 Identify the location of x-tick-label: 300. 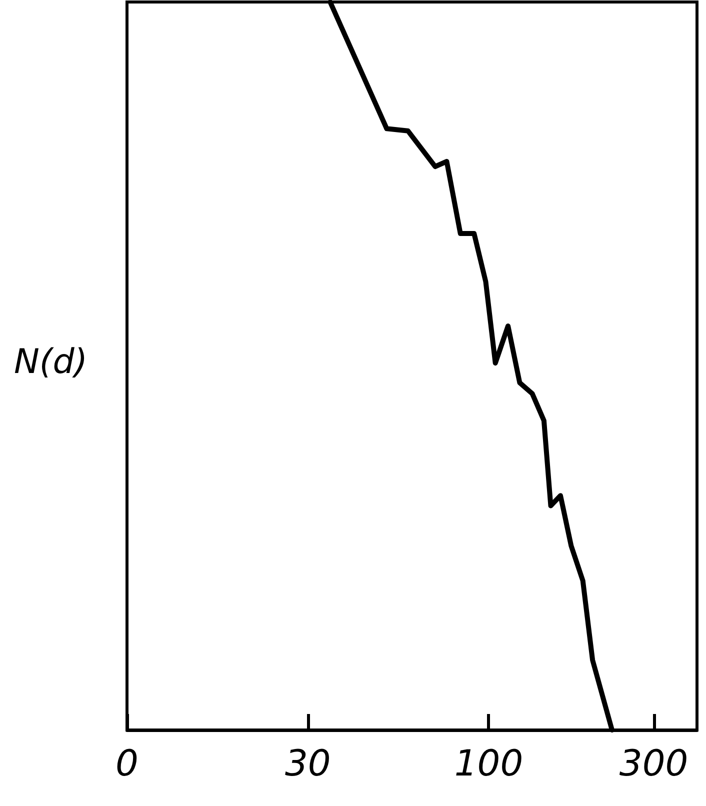
(653, 764).